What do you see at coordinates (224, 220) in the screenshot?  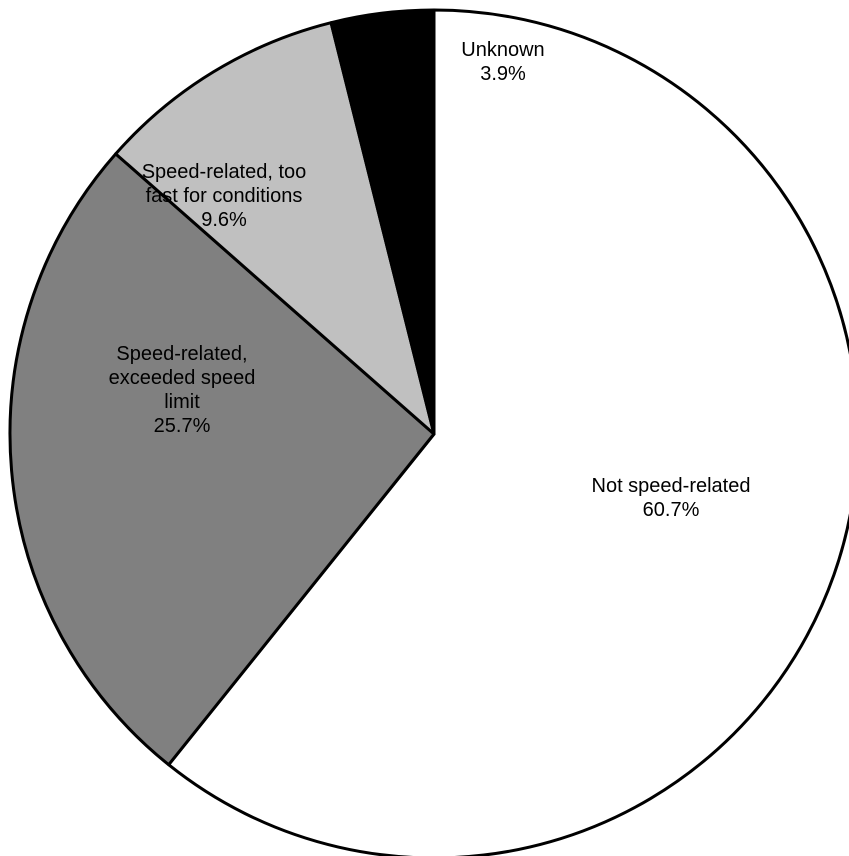 I see `pie-slice-label-line: 9.6%` at bounding box center [224, 220].